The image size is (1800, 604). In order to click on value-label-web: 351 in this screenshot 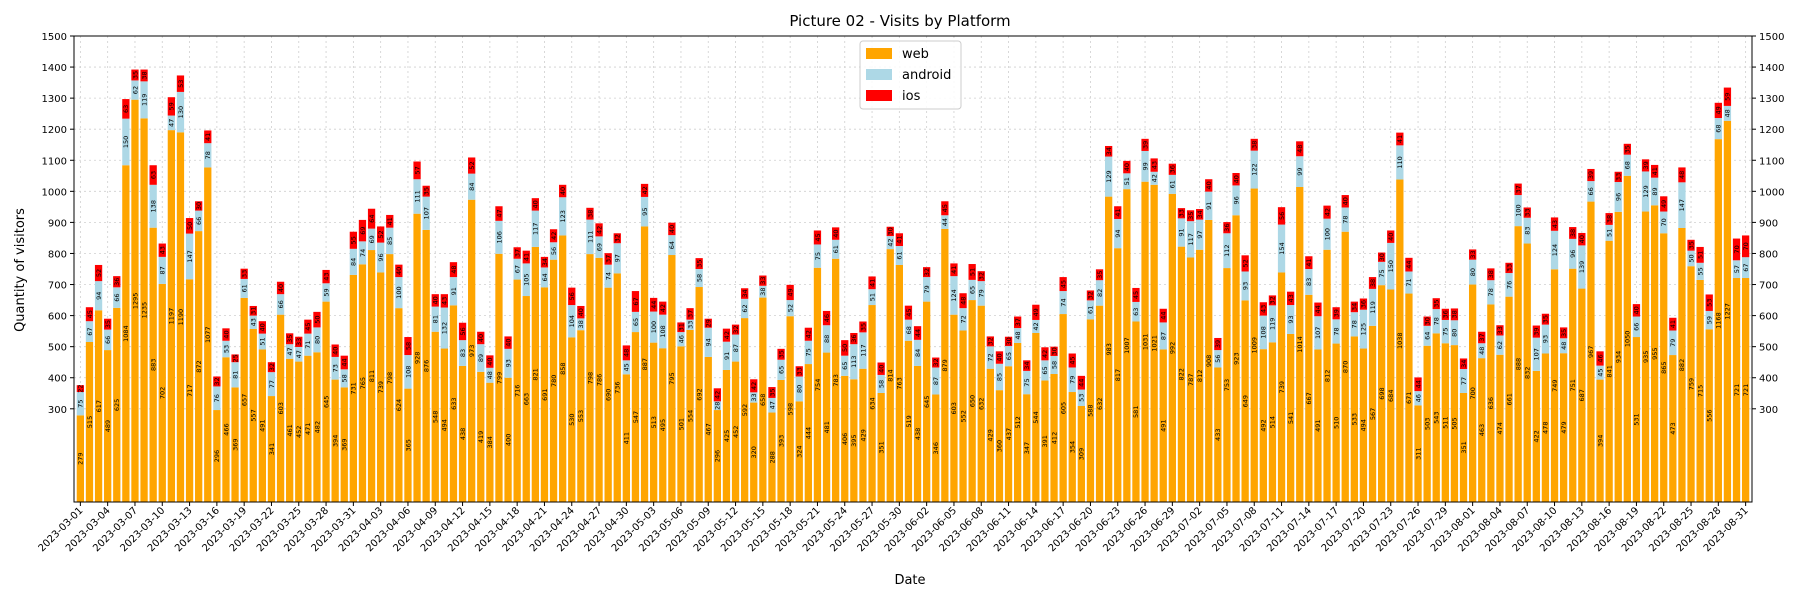, I will do `click(1464, 447)`.